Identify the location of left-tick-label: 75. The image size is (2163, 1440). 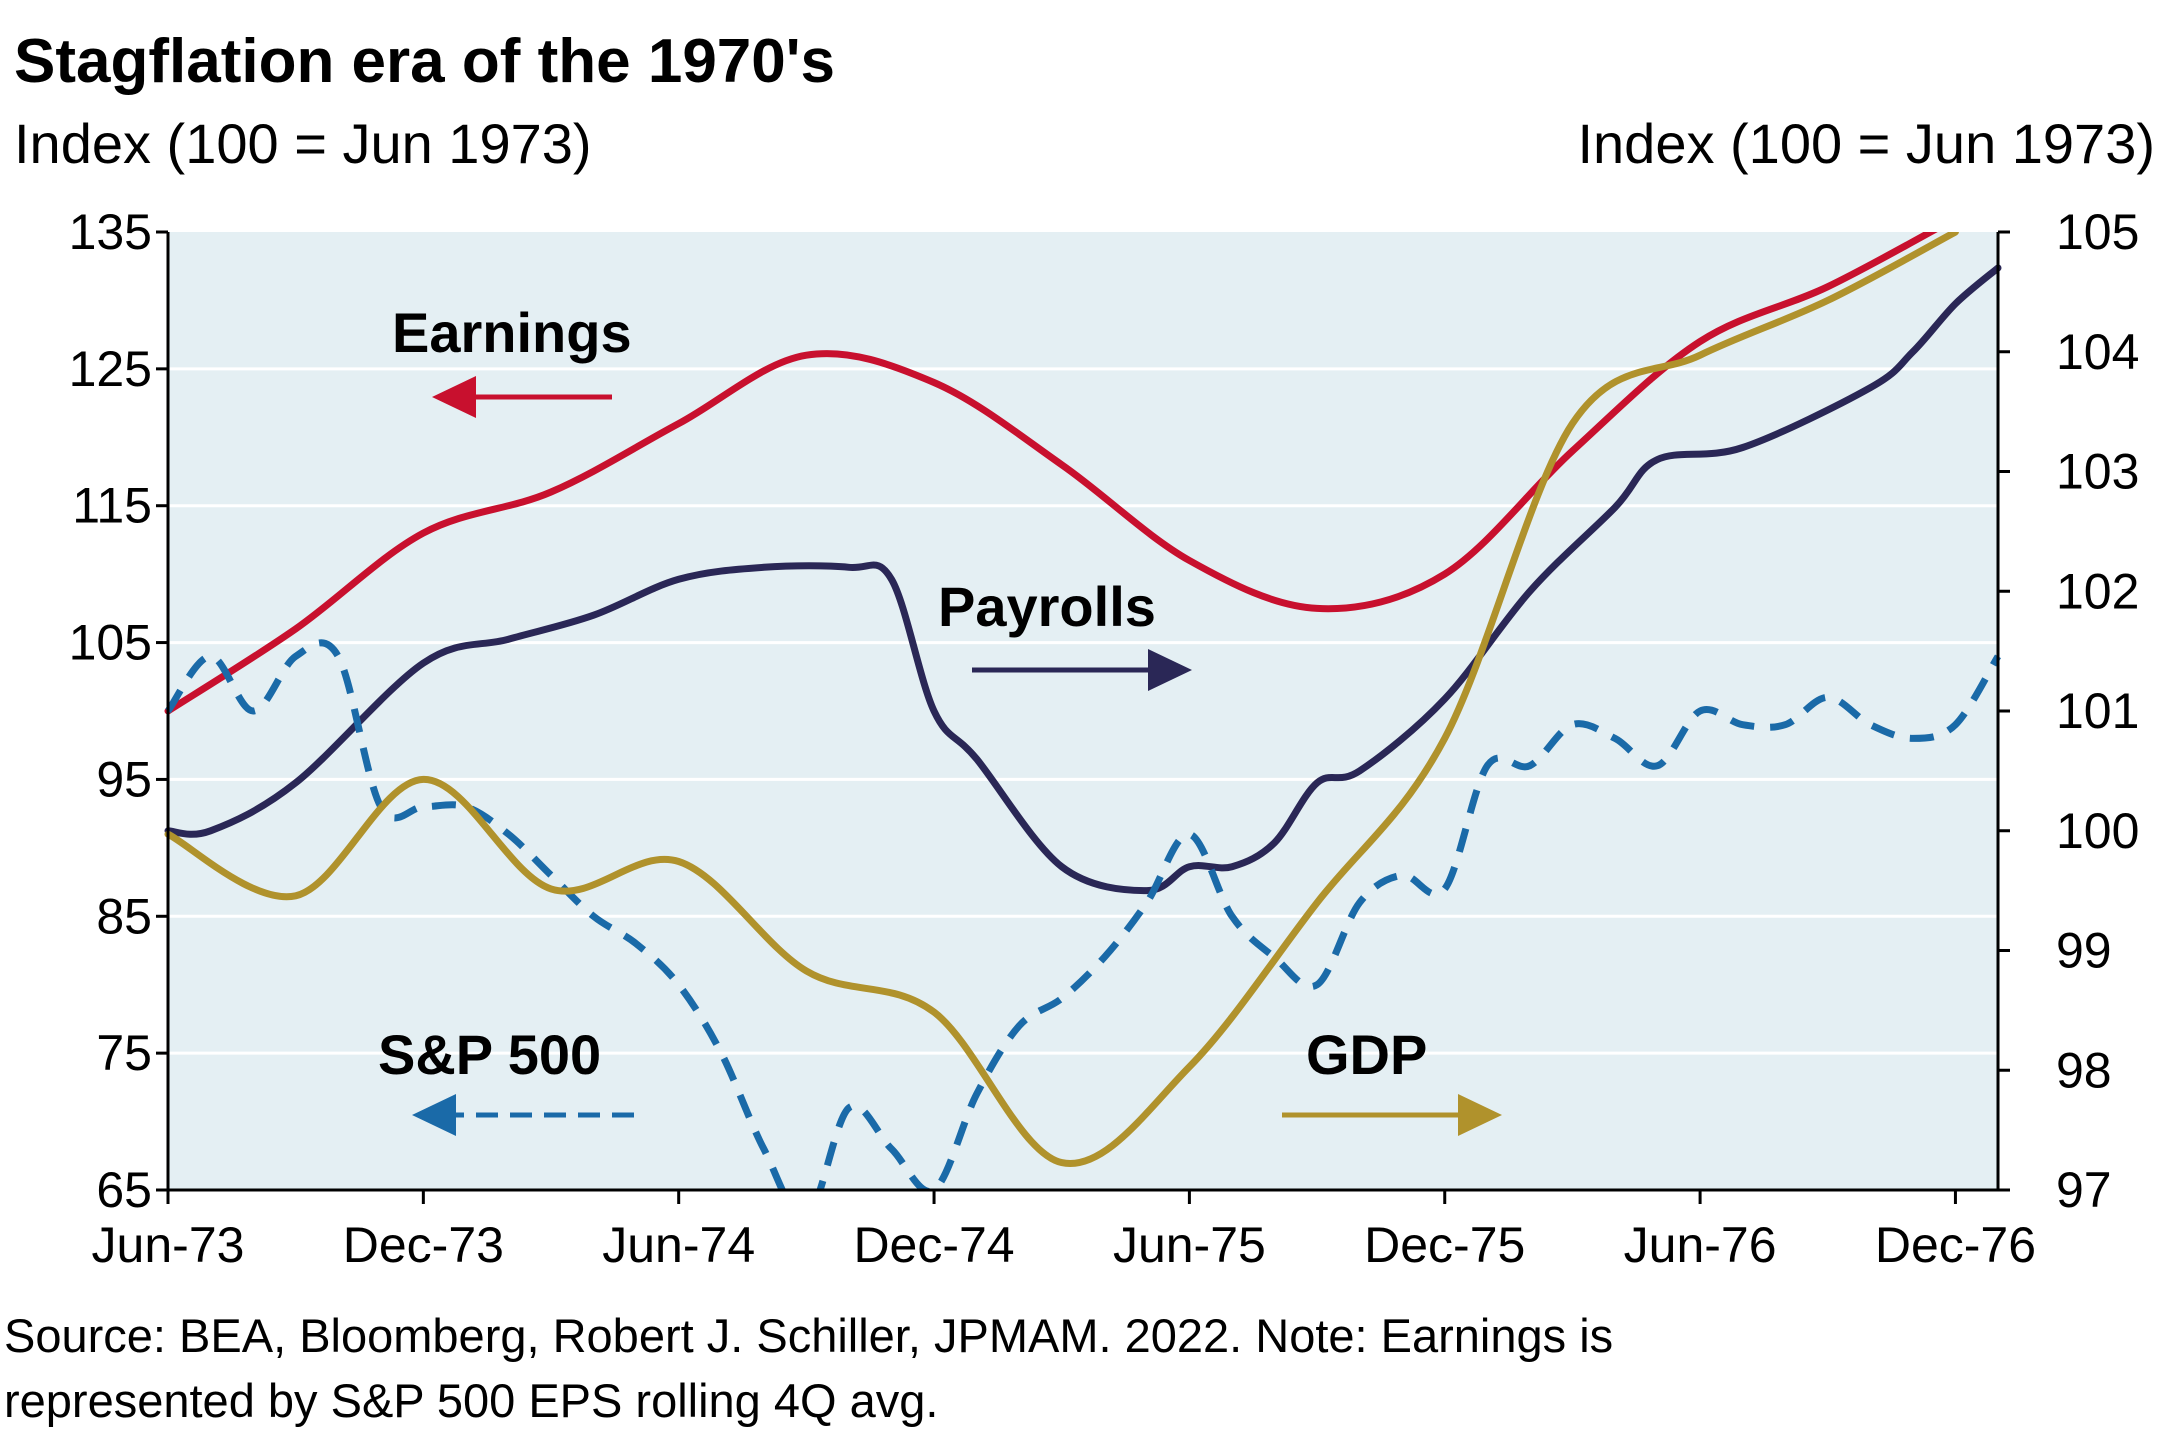
(124, 1053).